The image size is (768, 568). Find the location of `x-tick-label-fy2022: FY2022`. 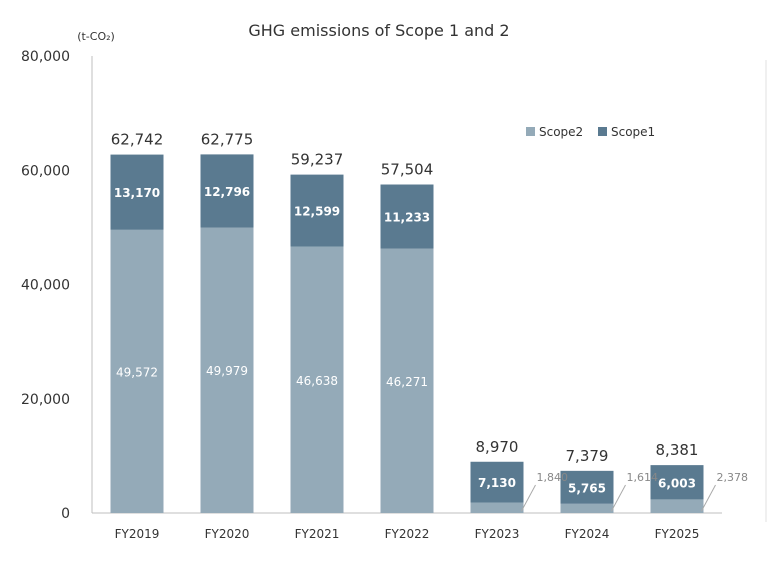

x-tick-label-fy2022: FY2022 is located at coordinates (407, 534).